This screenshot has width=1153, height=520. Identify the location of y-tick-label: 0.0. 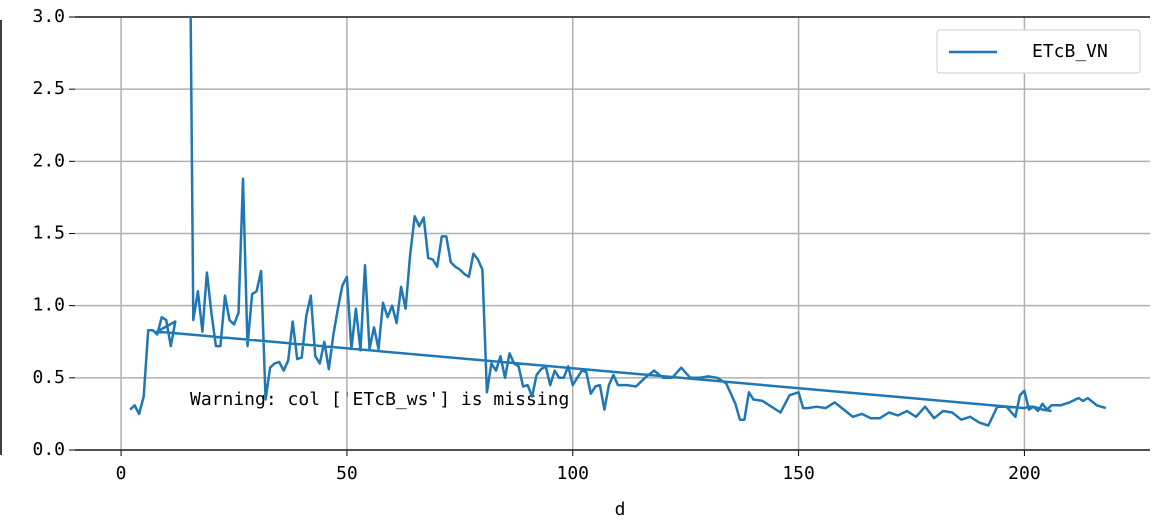
(48, 449).